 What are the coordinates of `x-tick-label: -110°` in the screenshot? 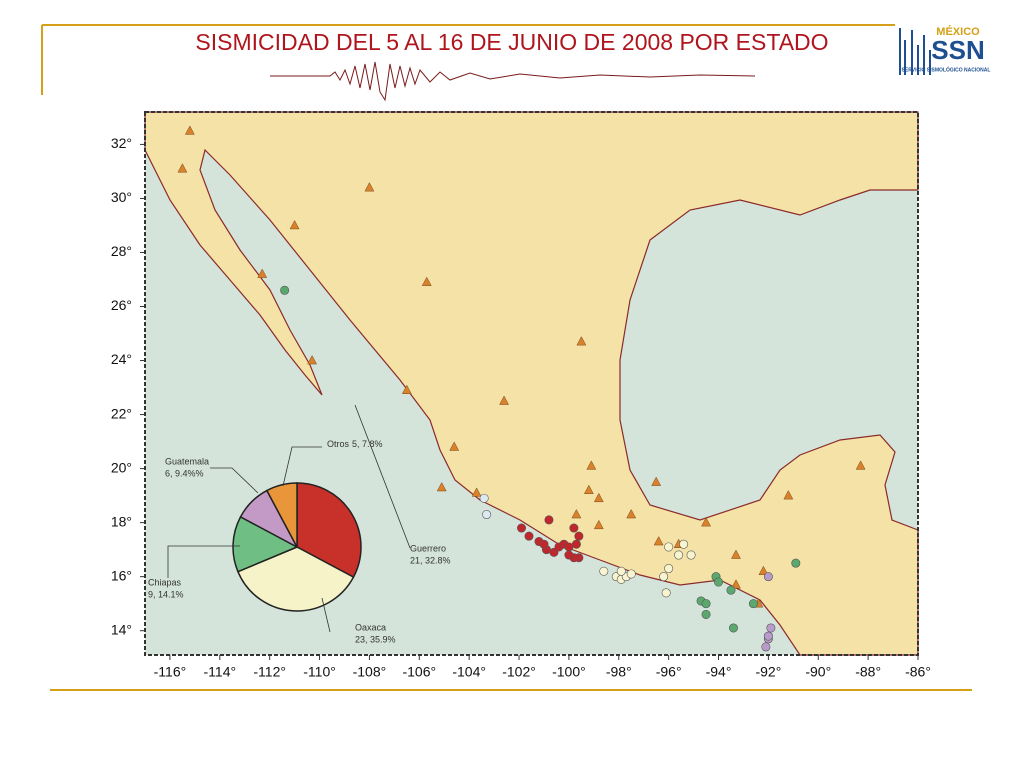 It's located at (319, 672).